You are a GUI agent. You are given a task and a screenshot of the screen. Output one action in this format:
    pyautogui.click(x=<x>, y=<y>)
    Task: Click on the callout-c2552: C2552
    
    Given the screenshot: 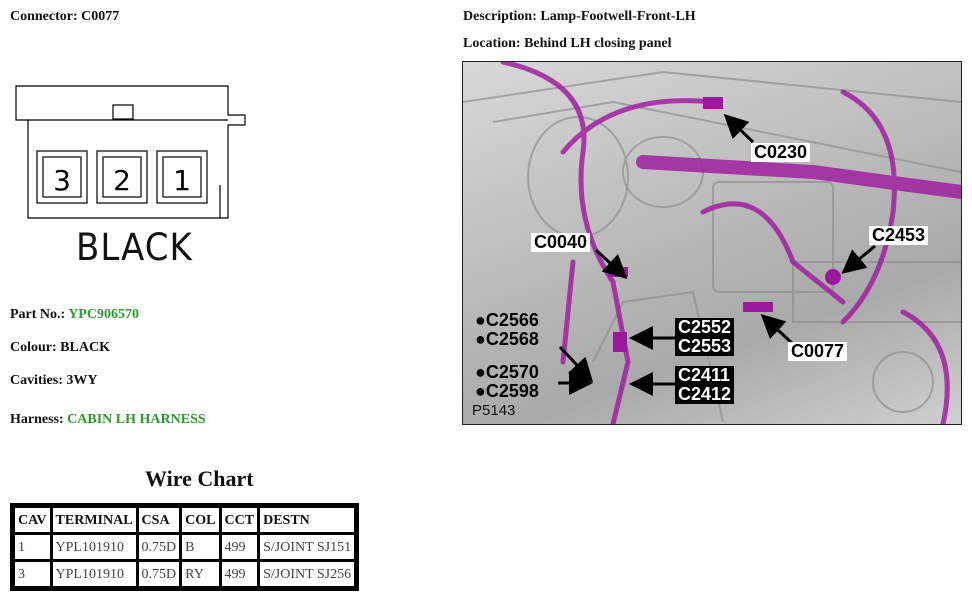 What is the action you would take?
    pyautogui.click(x=705, y=327)
    